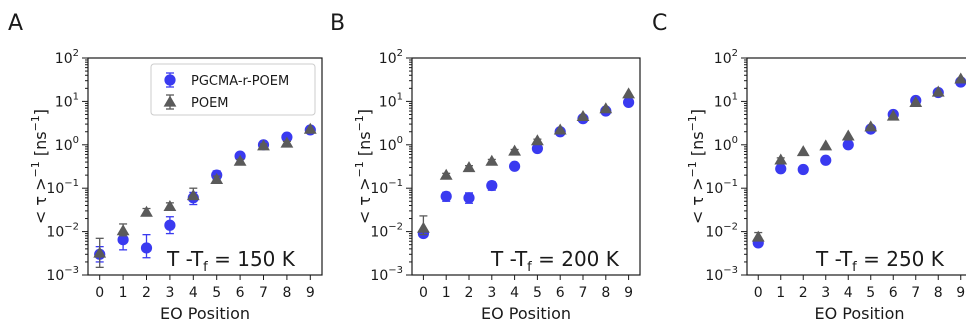 The image size is (966, 324). Describe the element at coordinates (726, 100) in the screenshot. I see `y-tick-label: 10¹` at that location.